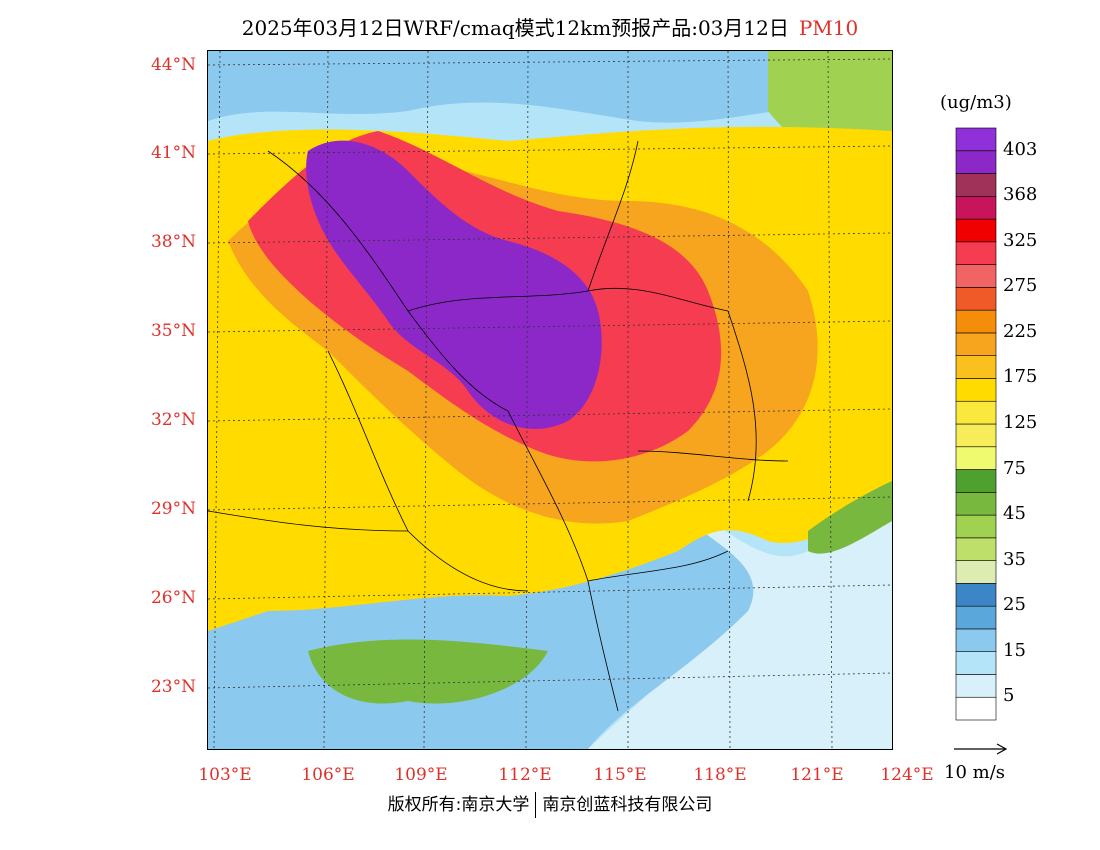  I want to click on colorbar-label: 75, so click(1014, 468).